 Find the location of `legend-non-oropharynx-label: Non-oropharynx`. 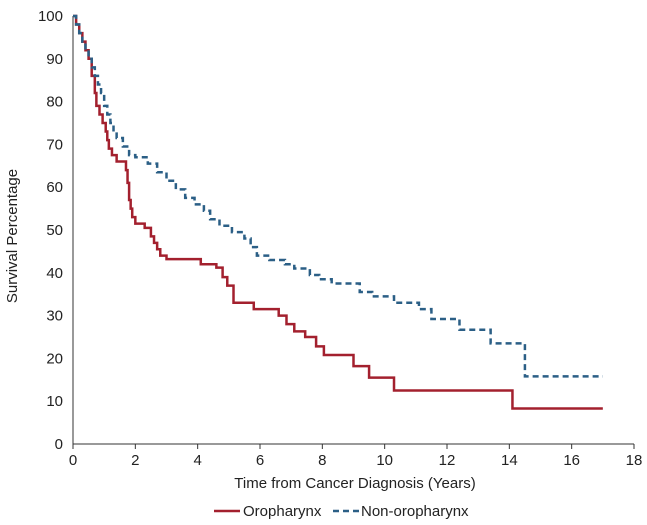

legend-non-oropharynx-label: Non-oropharynx is located at coordinates (415, 511).